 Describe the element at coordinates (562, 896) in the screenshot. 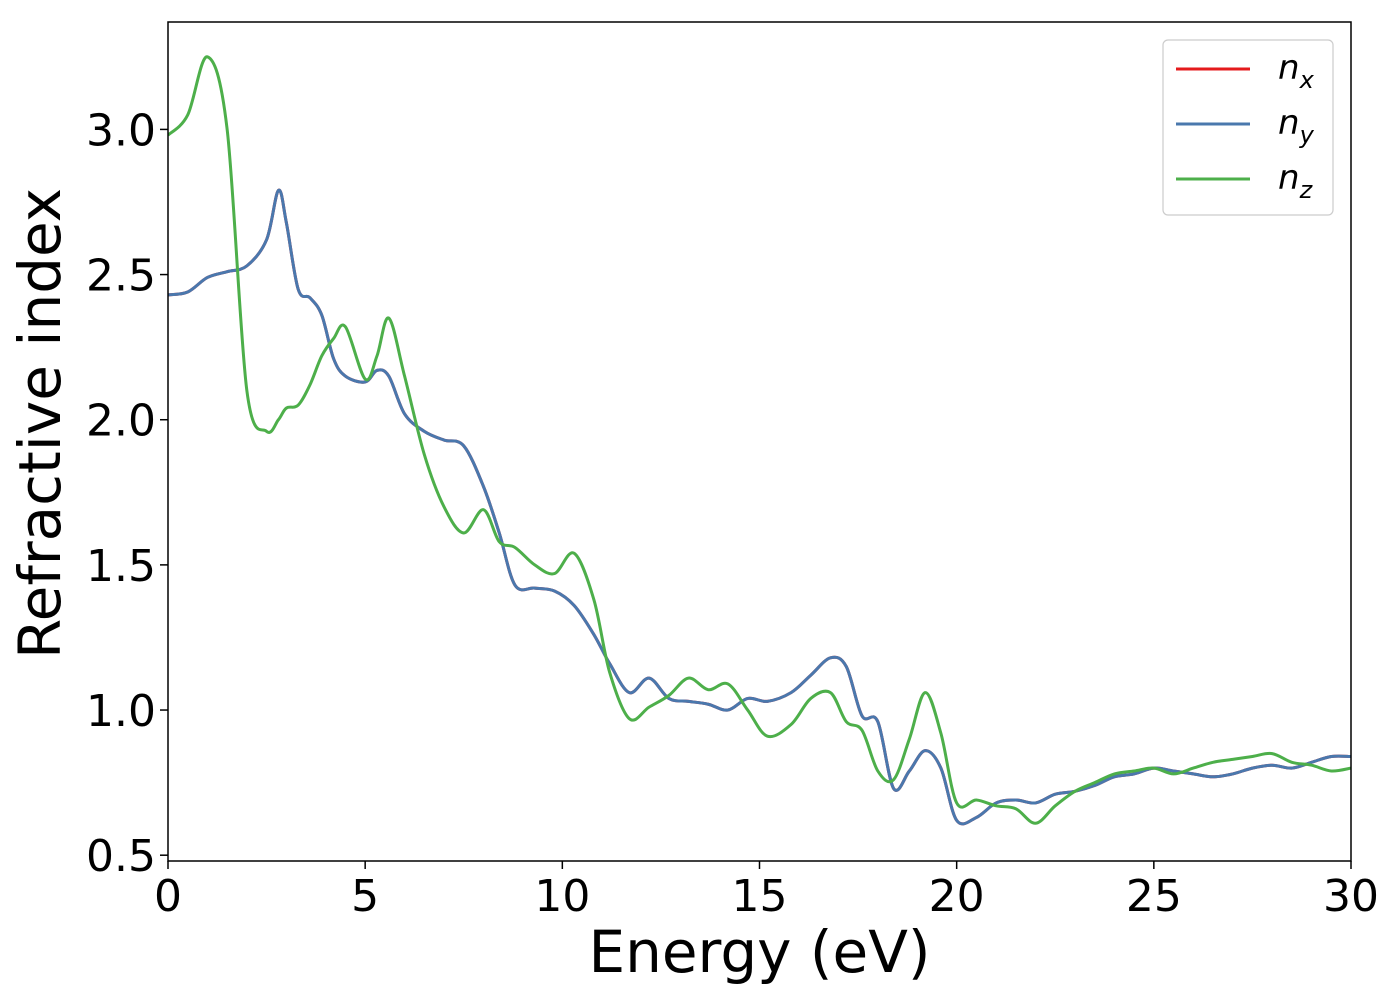

I see `x-tick-label: 10` at that location.